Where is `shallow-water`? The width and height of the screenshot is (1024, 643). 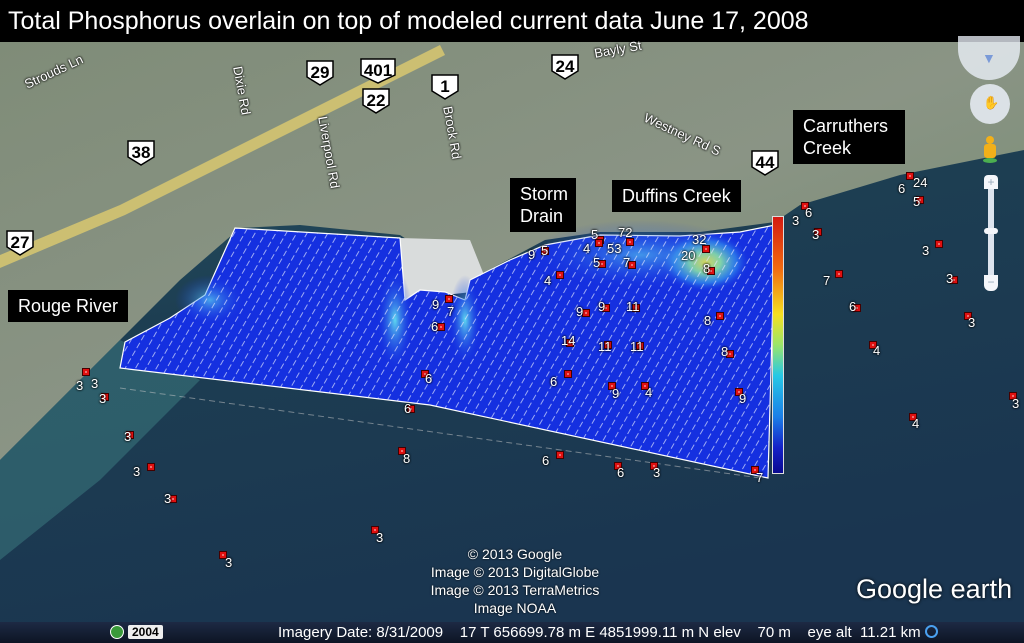 shallow-water is located at coordinates (100, 450).